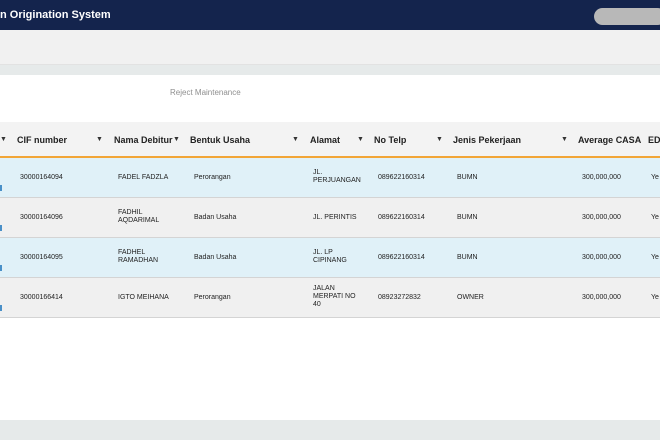 The image size is (660, 440). Describe the element at coordinates (41, 257) in the screenshot. I see `cell-cif: 30000164095` at that location.